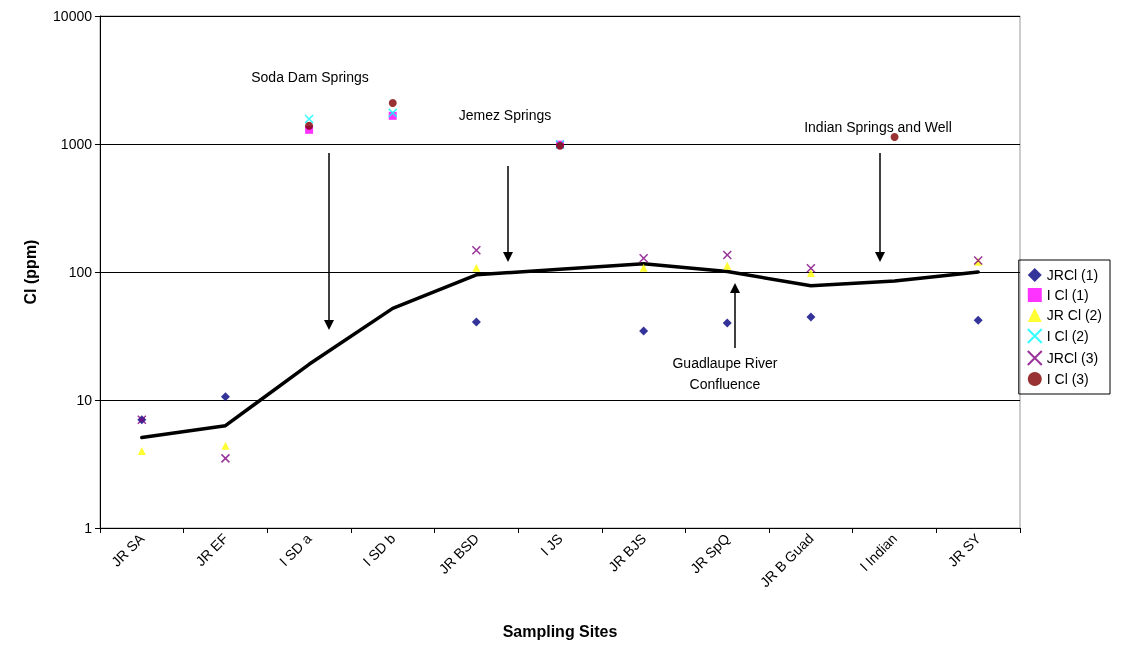  I want to click on legend-label: JRCl (3), so click(1072, 358).